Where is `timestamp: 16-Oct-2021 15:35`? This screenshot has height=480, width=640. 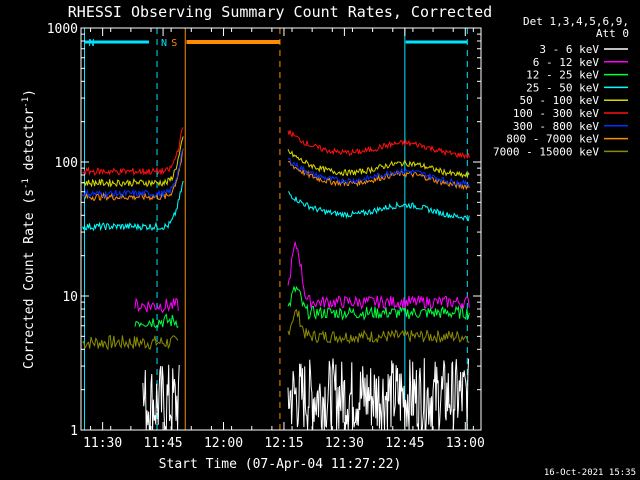
timestamp: 16-Oct-2021 15:35 is located at coordinates (590, 473).